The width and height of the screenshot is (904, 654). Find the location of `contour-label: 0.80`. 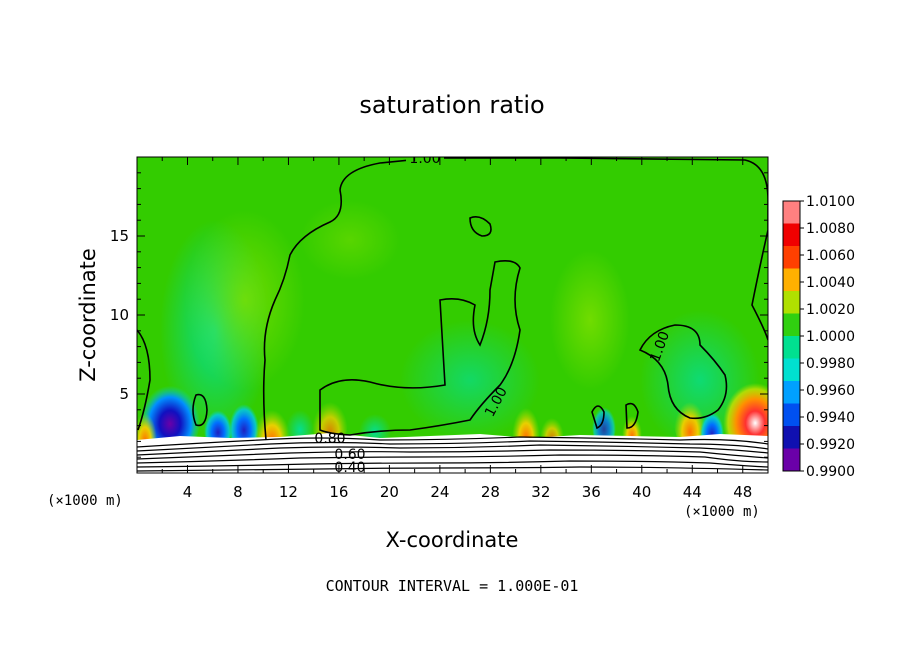

contour-label: 0.80 is located at coordinates (329, 439).